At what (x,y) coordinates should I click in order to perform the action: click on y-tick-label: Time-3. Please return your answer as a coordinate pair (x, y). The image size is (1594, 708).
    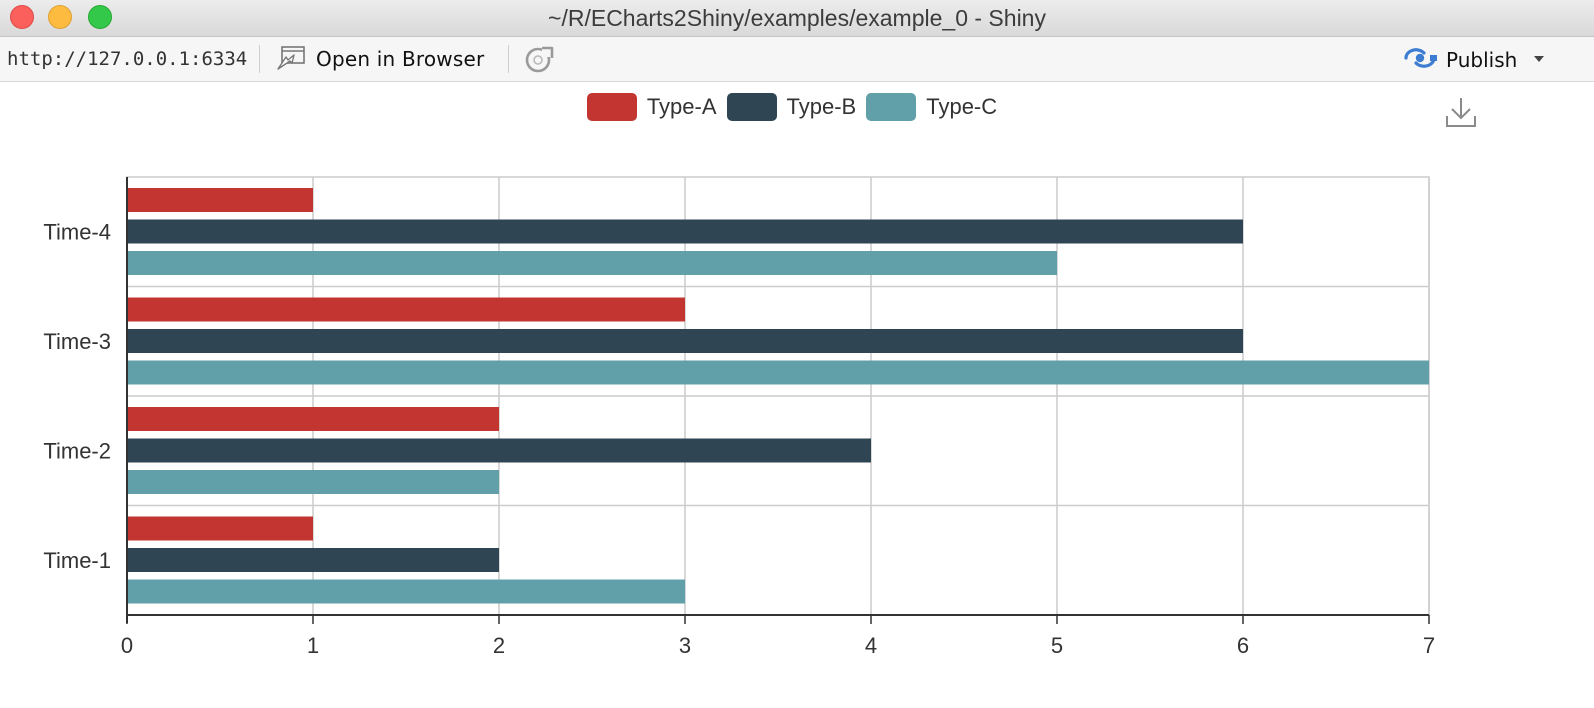
    Looking at the image, I should click on (77, 341).